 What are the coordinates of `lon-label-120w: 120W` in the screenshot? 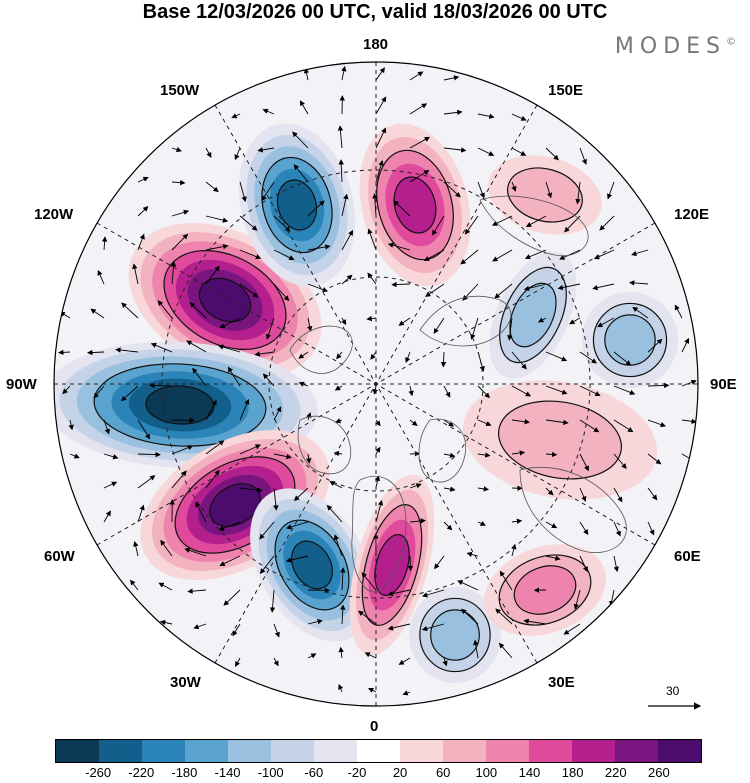 It's located at (54, 214).